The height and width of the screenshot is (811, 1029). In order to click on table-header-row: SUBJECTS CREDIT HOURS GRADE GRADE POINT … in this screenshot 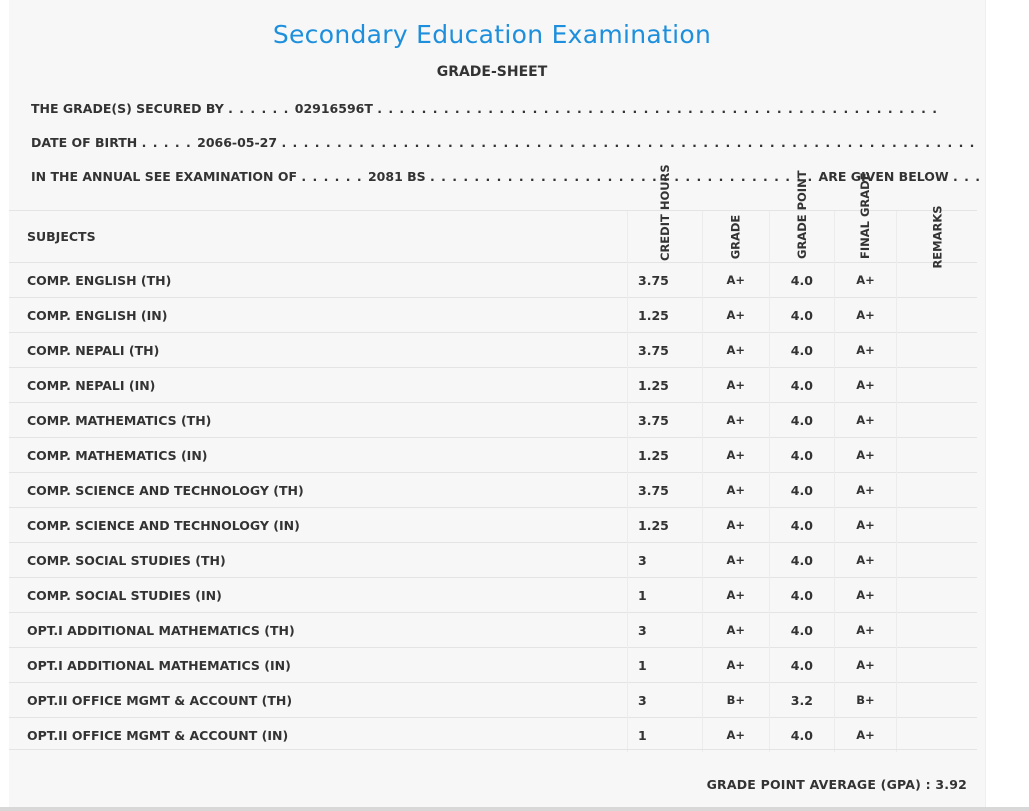, I will do `click(493, 216)`.